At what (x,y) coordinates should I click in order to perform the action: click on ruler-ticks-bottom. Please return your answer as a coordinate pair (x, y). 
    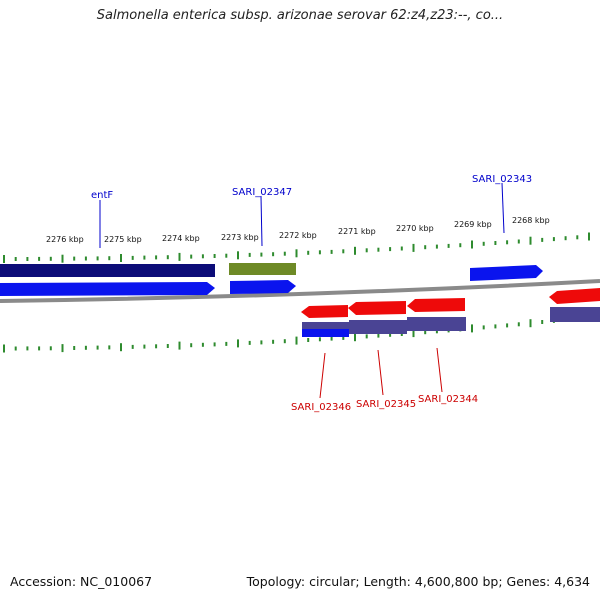
    Looking at the image, I should click on (296, 333).